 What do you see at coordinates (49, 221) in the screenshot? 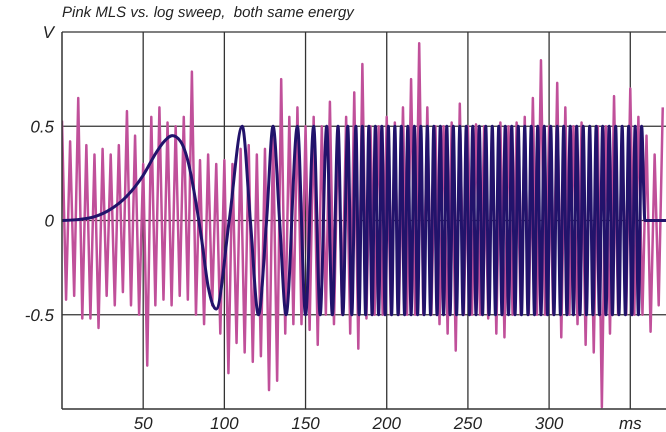
I see `y-tick-label: 0` at bounding box center [49, 221].